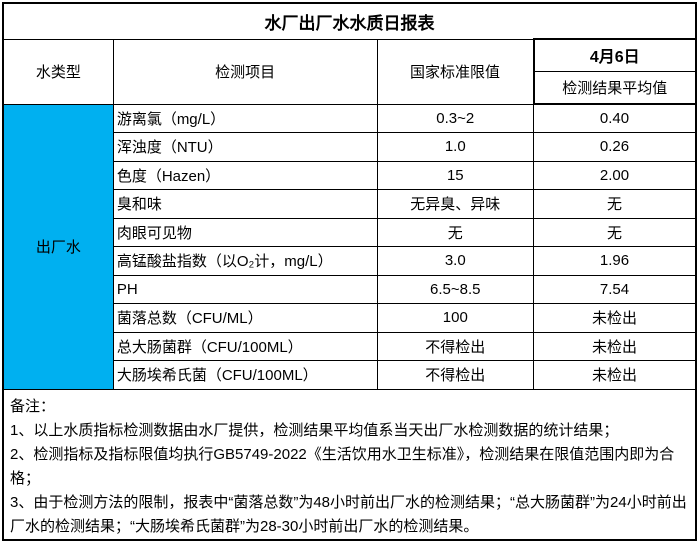 The image size is (699, 544). I want to click on standard-cell: 6.5~8.5, so click(455, 289).